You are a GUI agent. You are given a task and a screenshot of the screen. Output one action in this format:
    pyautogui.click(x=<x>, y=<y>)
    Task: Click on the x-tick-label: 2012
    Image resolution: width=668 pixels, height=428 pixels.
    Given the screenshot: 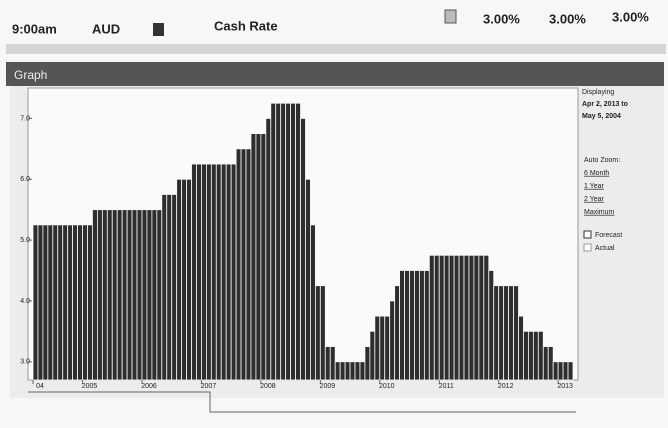 What is the action you would take?
    pyautogui.click(x=506, y=386)
    